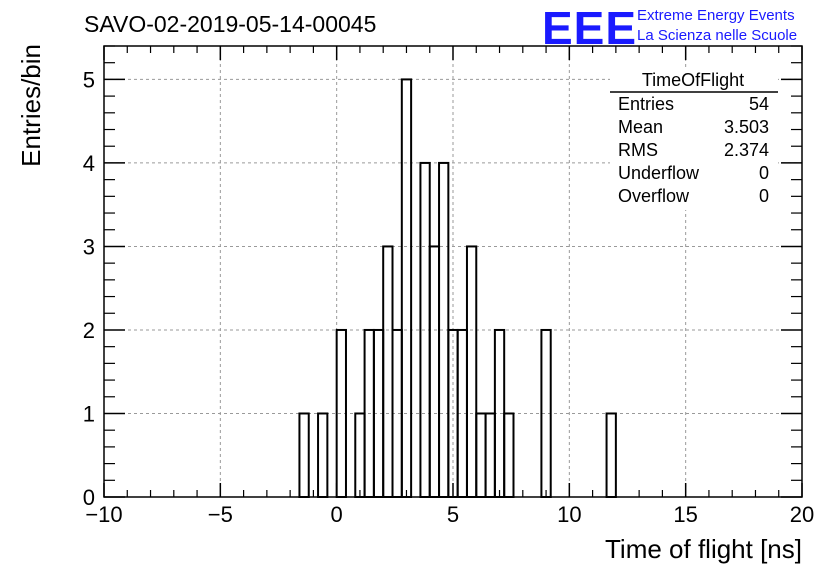 The height and width of the screenshot is (572, 836). I want to click on x-tick-label: 10, so click(569, 514).